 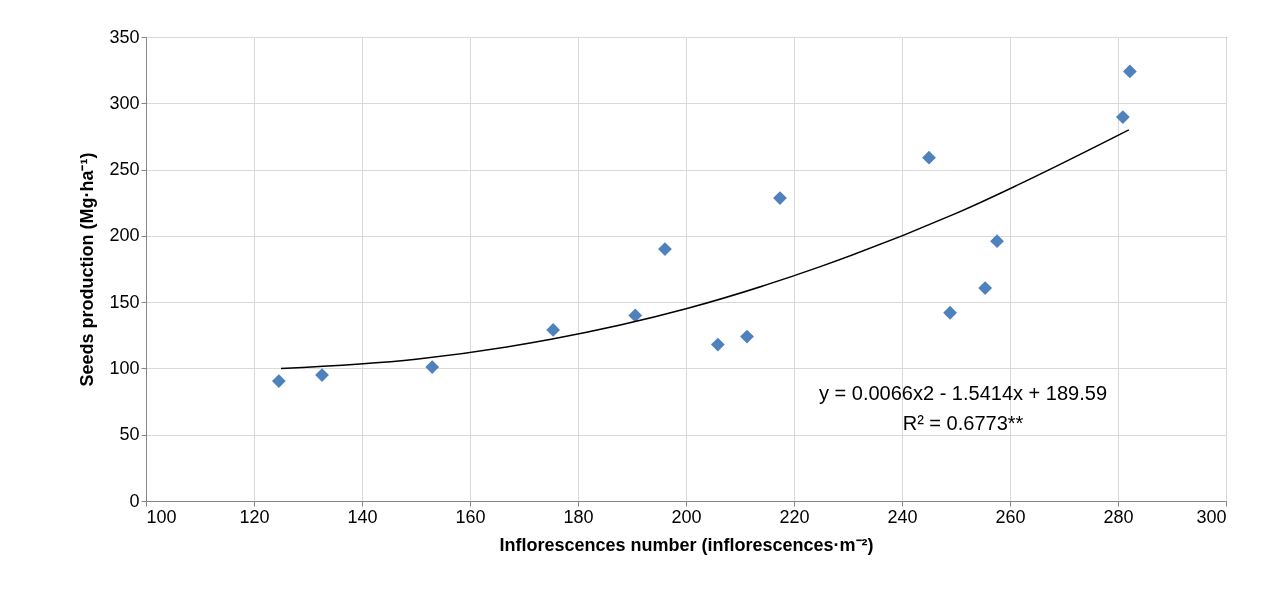 I want to click on x-tick-label: 200, so click(x=686, y=516).